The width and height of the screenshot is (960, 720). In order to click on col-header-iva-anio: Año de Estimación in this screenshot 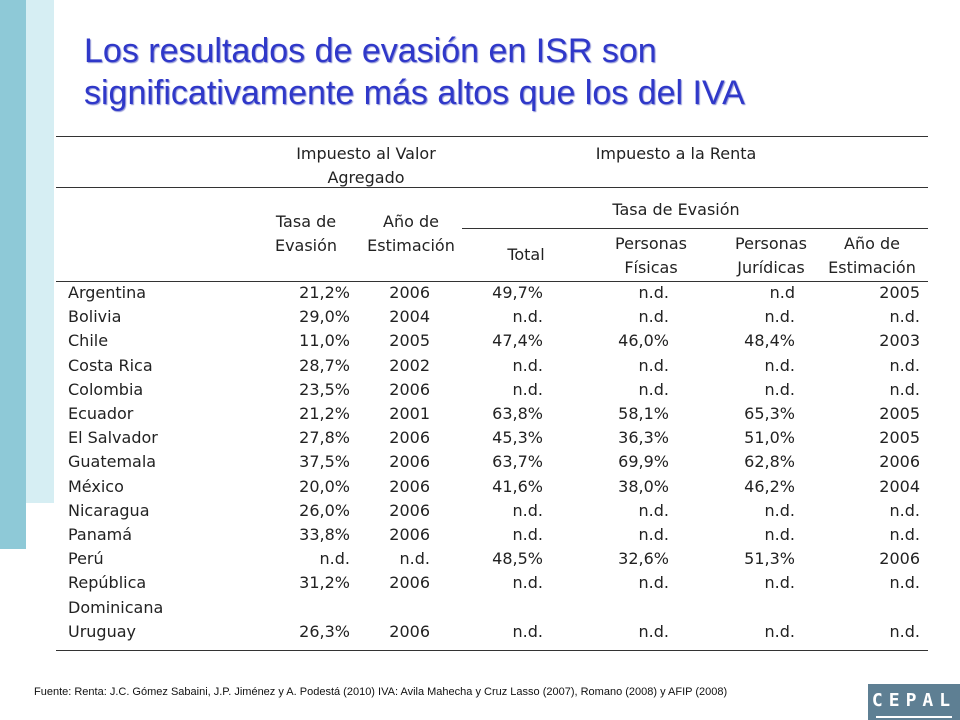, I will do `click(411, 234)`.